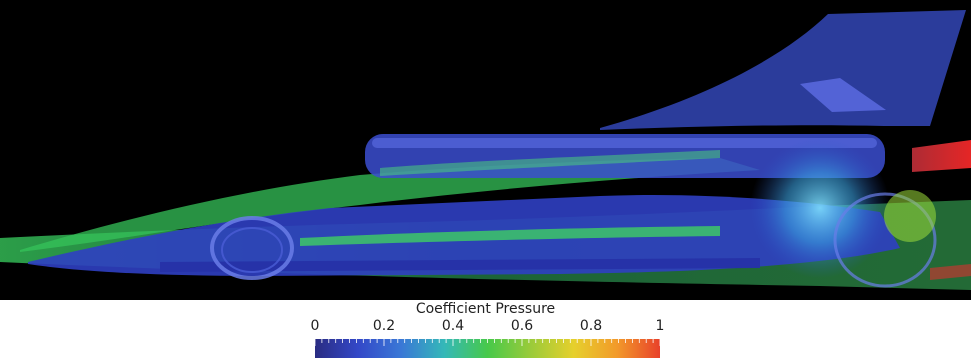 This screenshot has height=361, width=971. Describe the element at coordinates (820, 208) in the screenshot. I see `rear-engine-glow` at that location.